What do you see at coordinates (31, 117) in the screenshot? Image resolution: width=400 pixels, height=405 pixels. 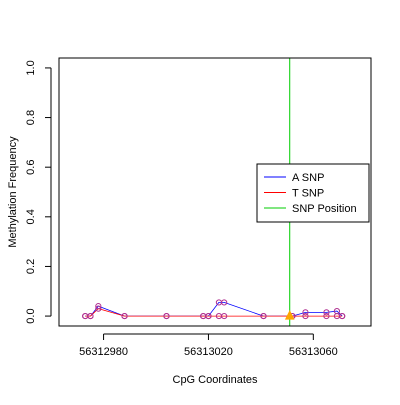 I see `y-tick-label: 0.8` at bounding box center [31, 117].